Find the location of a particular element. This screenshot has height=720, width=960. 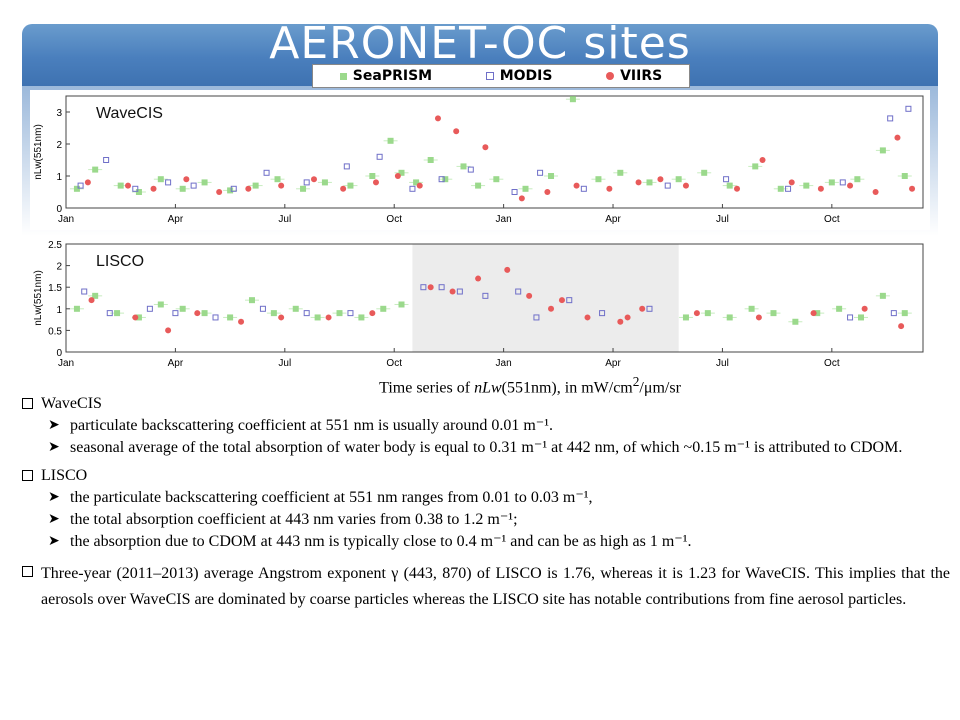

x-tick-label: Oct is located at coordinates (394, 219).